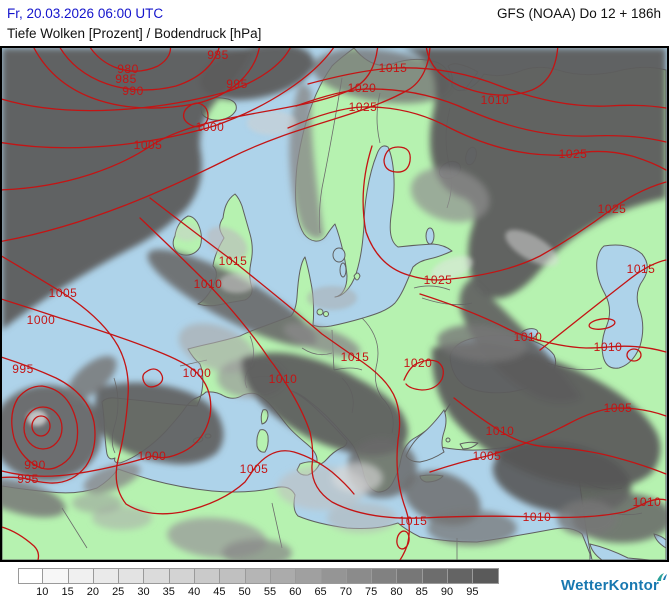 The width and height of the screenshot is (669, 600). What do you see at coordinates (159, 423) in the screenshot?
I see `cloud-iberia` at bounding box center [159, 423].